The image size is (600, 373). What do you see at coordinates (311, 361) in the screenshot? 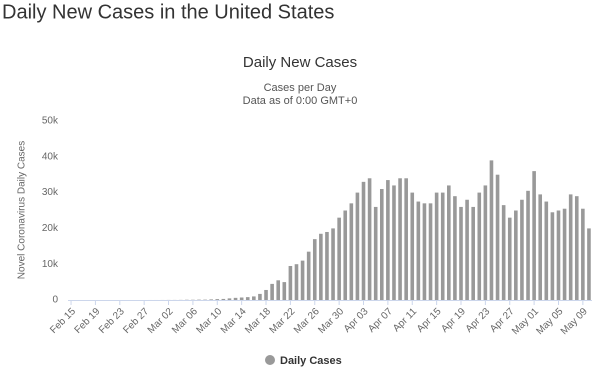
I see `legend-label: Daily Cases` at bounding box center [311, 361].